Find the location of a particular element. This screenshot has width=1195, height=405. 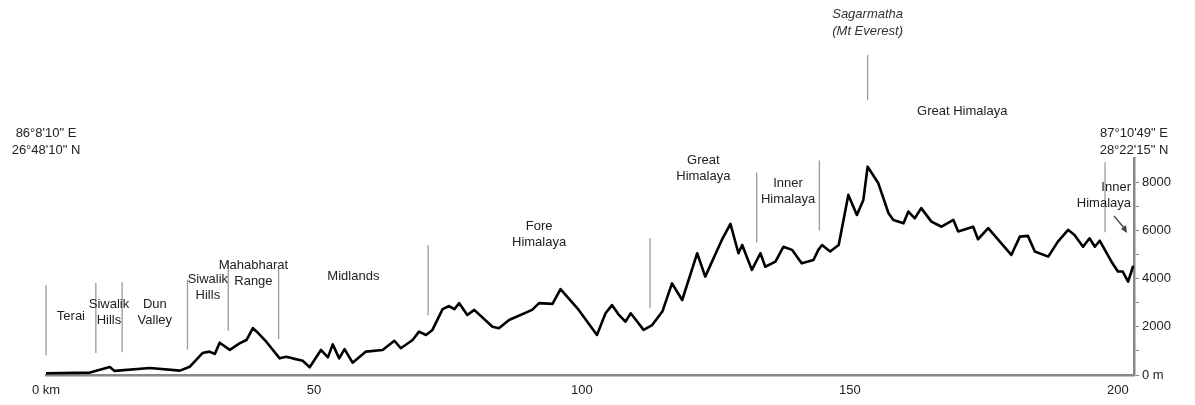

x-tick-label: 100 is located at coordinates (582, 390).